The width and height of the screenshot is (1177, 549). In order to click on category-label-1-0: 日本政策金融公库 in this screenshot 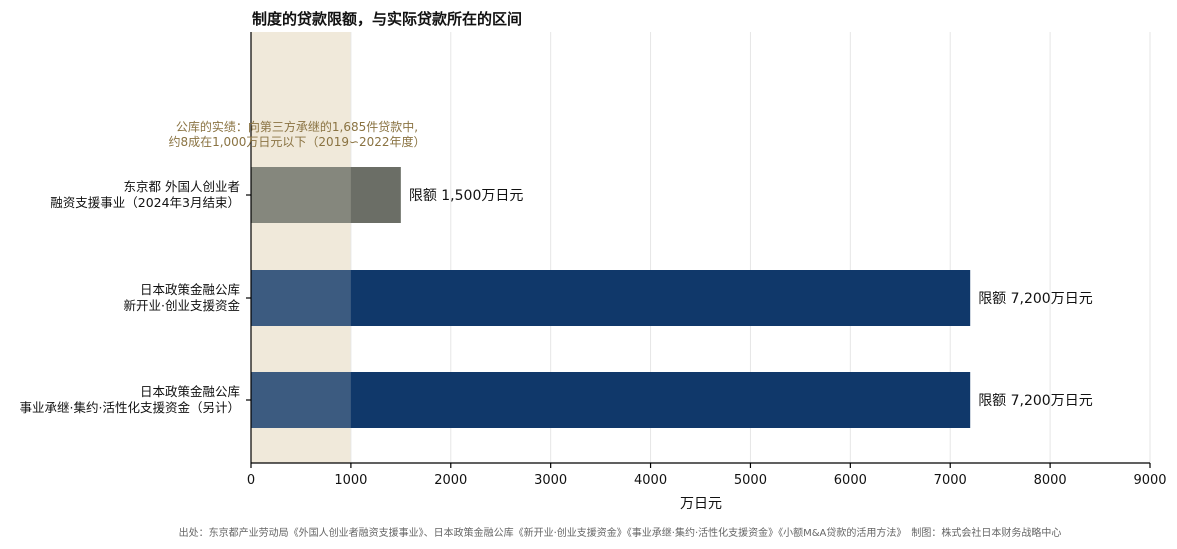, I will do `click(190, 289)`.